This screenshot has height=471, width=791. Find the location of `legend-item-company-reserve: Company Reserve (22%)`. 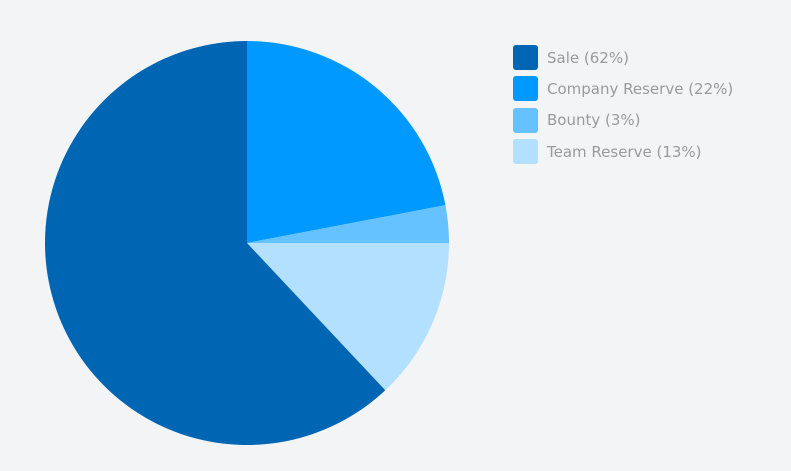

legend-item-company-reserve: Company Reserve (22%) is located at coordinates (623, 88).